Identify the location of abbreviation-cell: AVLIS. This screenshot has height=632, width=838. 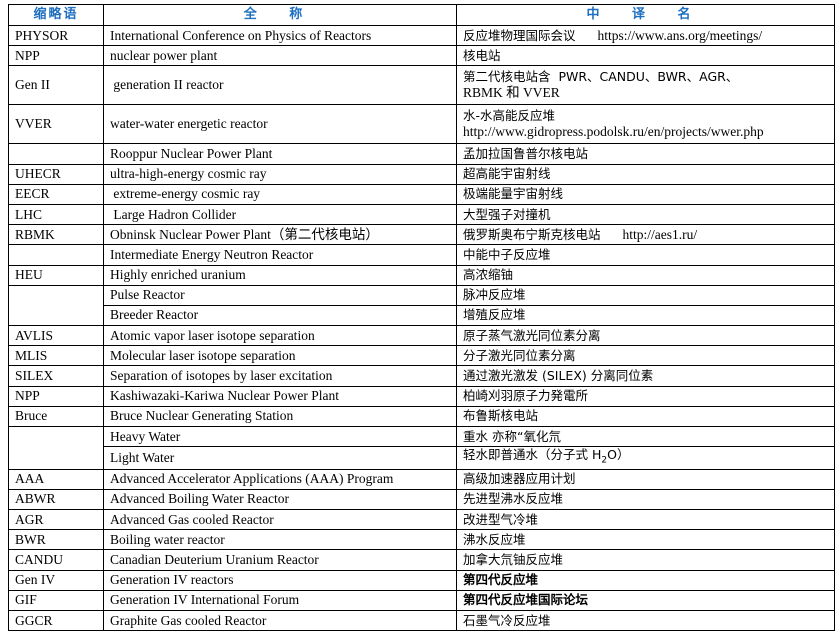
(56, 336).